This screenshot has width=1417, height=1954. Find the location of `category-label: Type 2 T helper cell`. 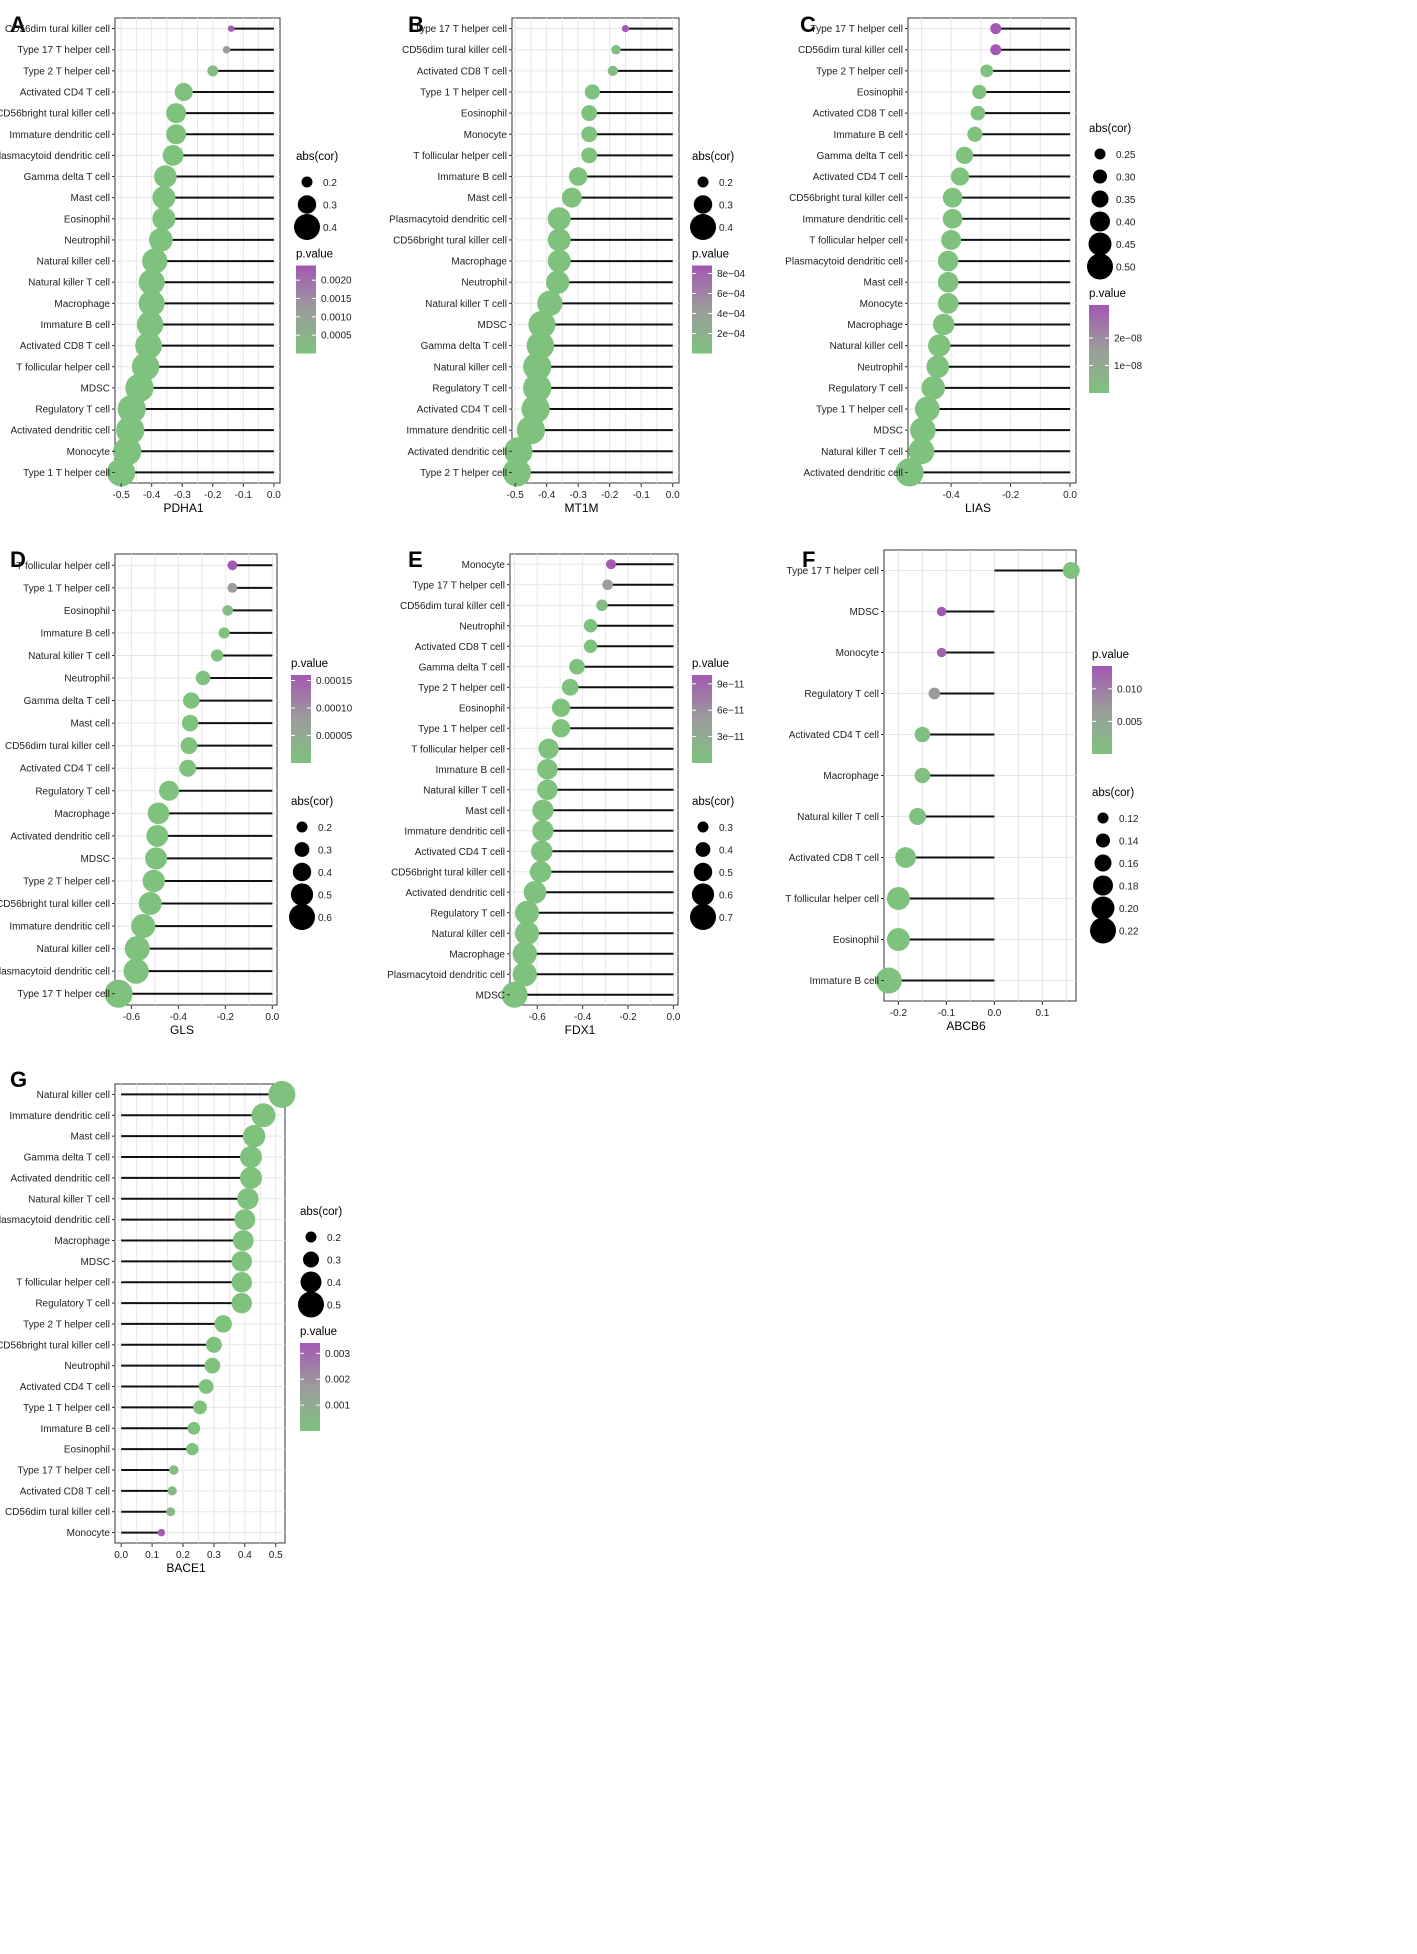

category-label: Type 2 T helper cell is located at coordinates (859, 71).